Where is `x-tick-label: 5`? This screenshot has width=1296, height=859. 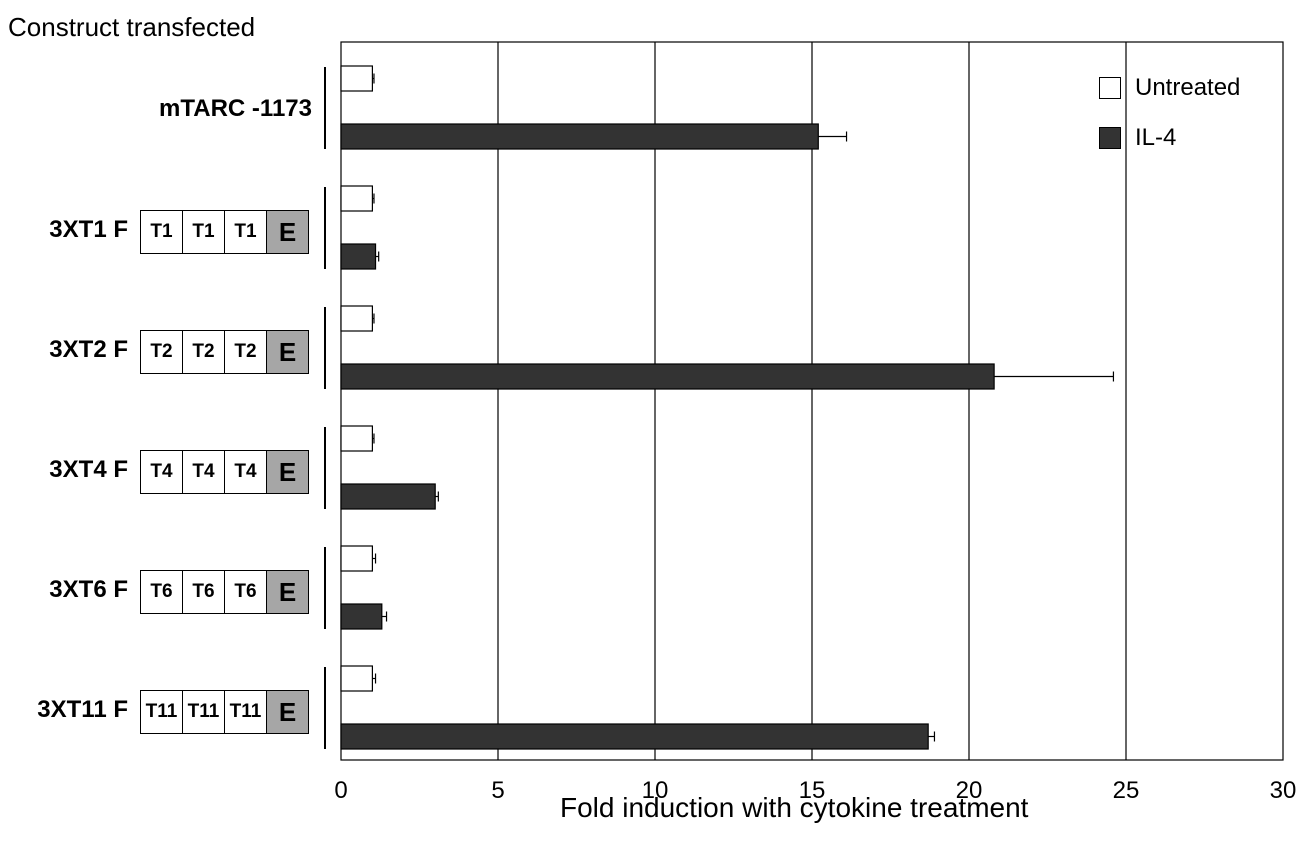
x-tick-label: 5 is located at coordinates (497, 790).